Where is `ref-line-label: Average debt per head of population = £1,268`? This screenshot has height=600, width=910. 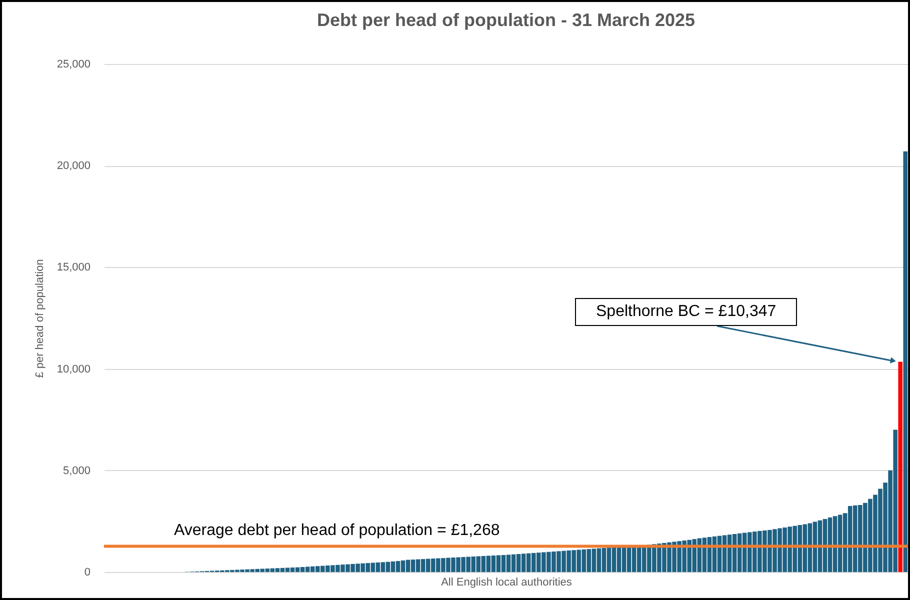 ref-line-label: Average debt per head of population = £1,268 is located at coordinates (337, 531).